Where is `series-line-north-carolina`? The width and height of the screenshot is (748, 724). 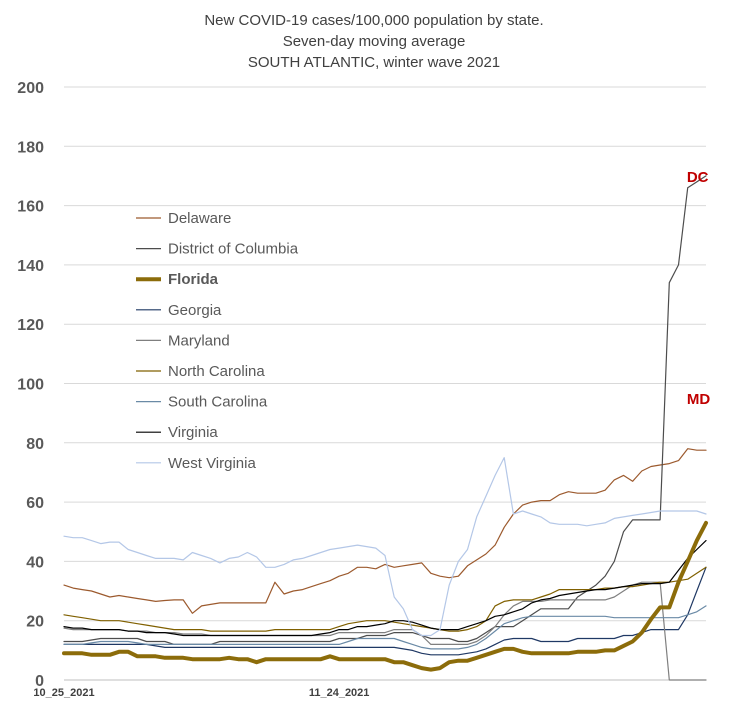 series-line-north-carolina is located at coordinates (385, 599).